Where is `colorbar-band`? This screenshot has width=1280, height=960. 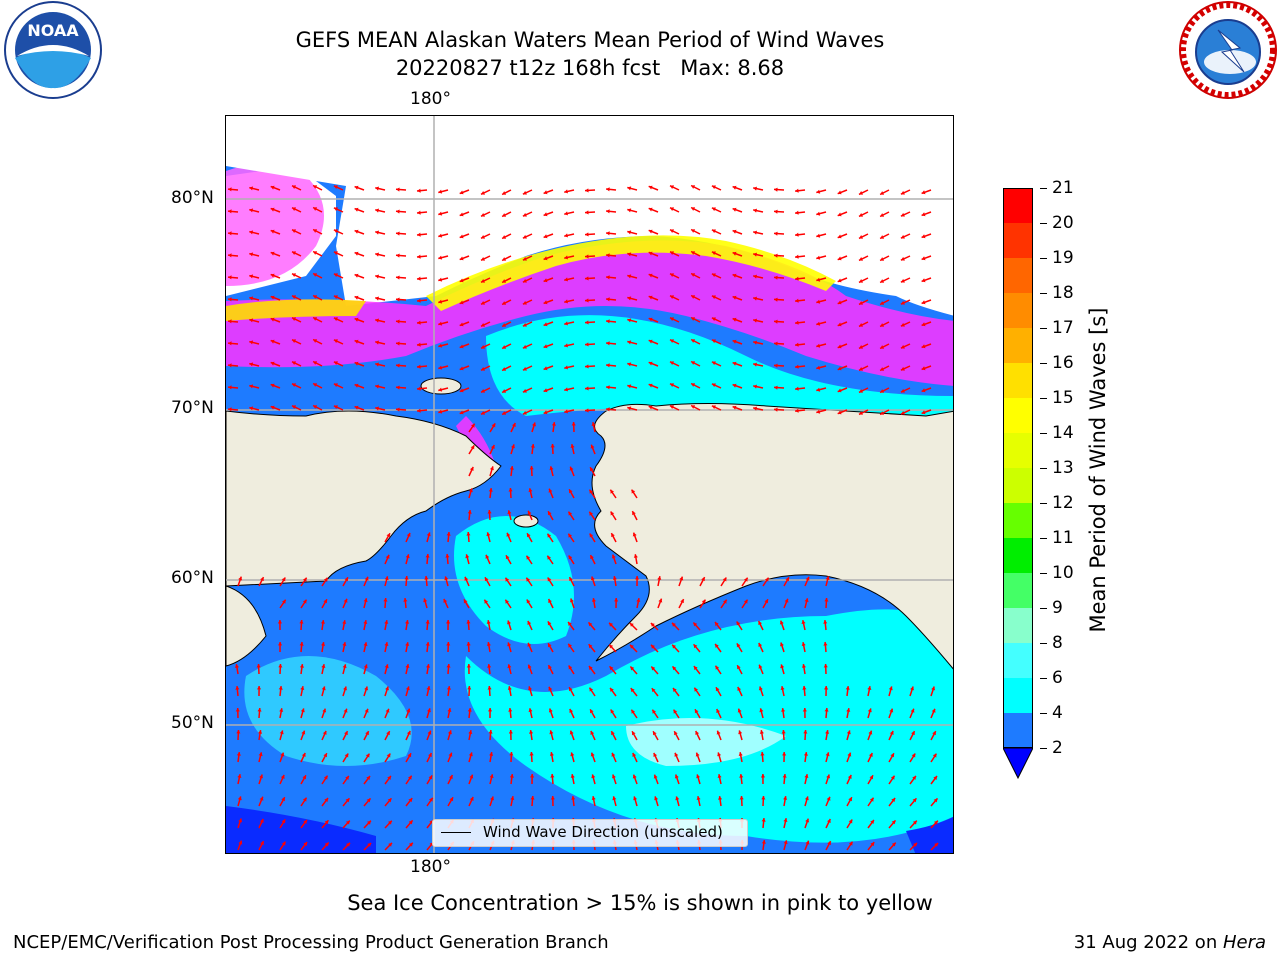 colorbar-band is located at coordinates (1018, 310).